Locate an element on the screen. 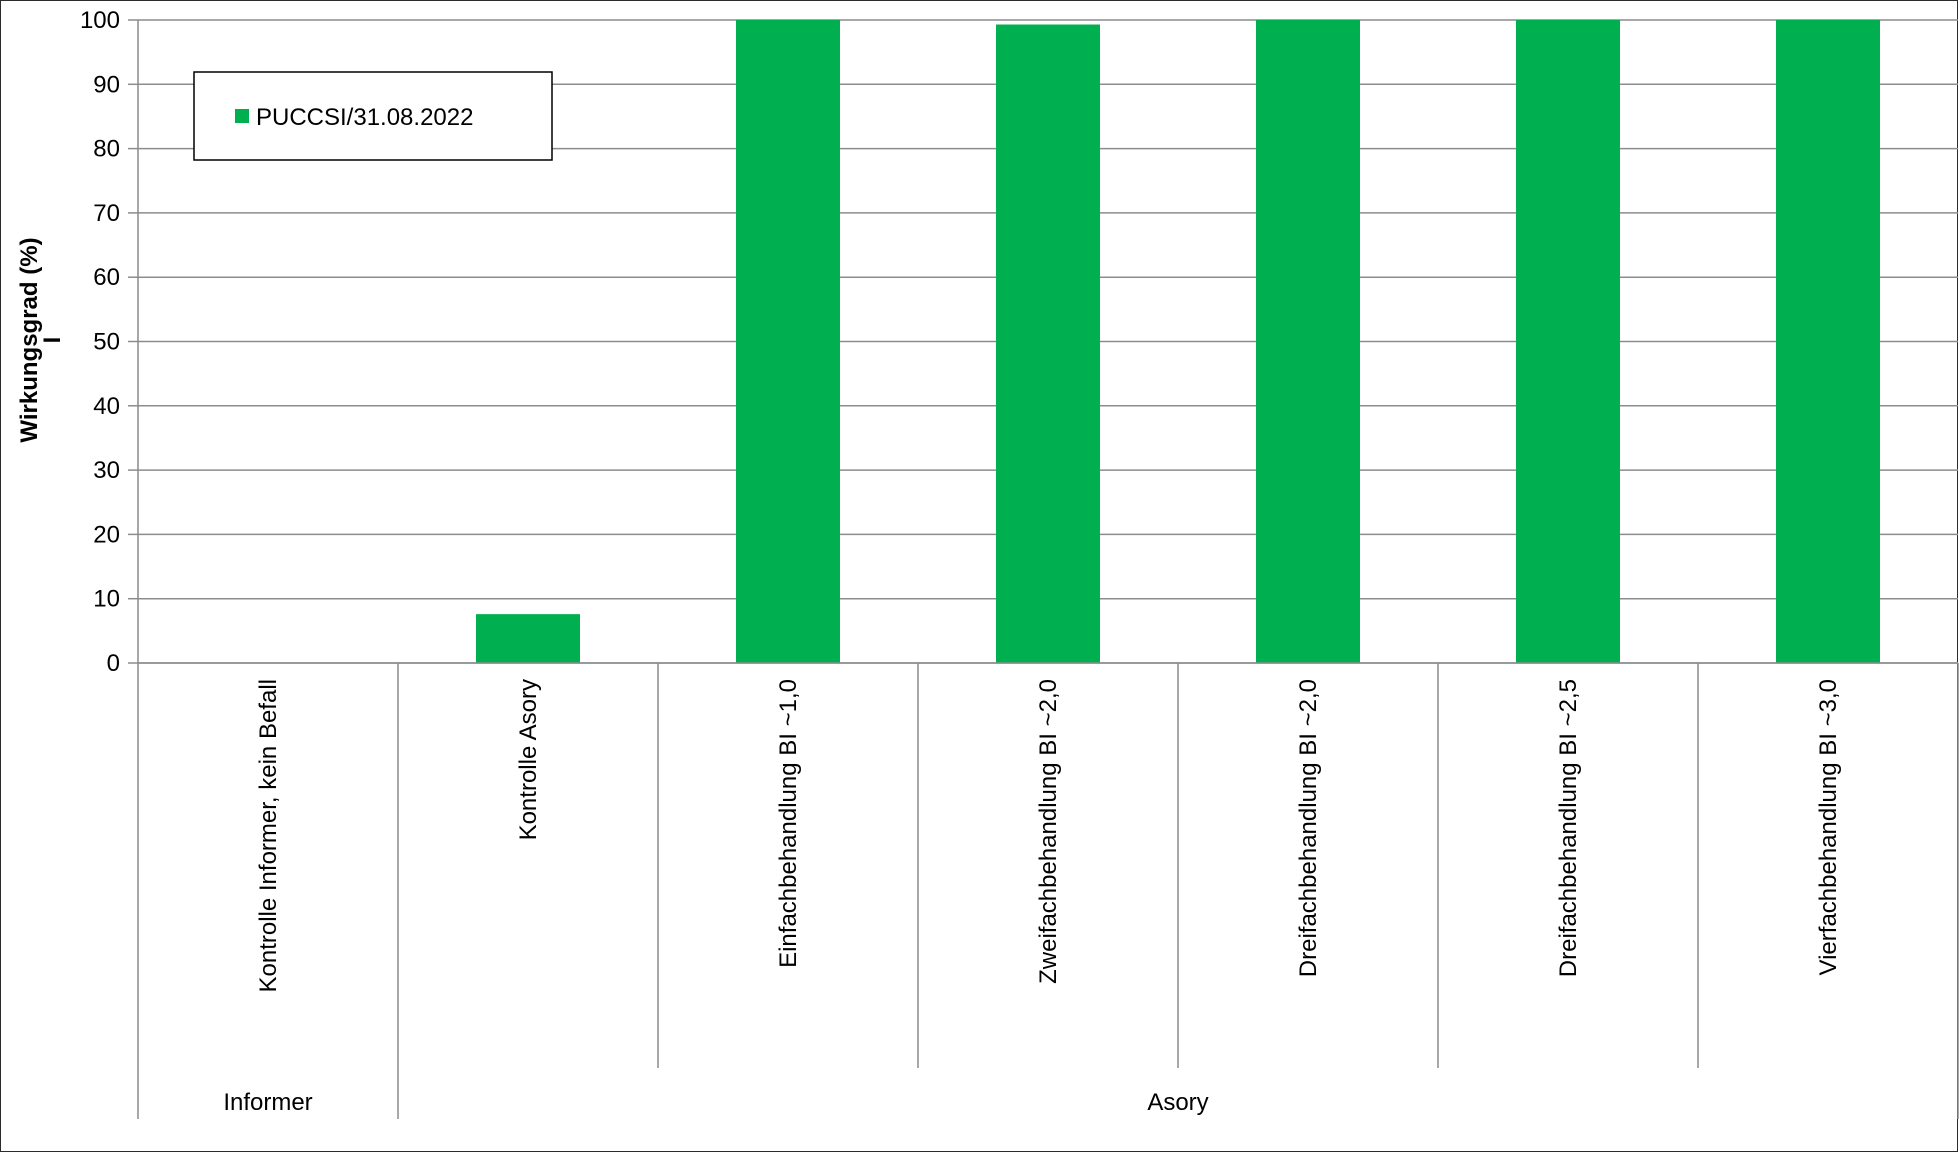 The height and width of the screenshot is (1154, 1960). group-label: Asory is located at coordinates (1177, 1102).